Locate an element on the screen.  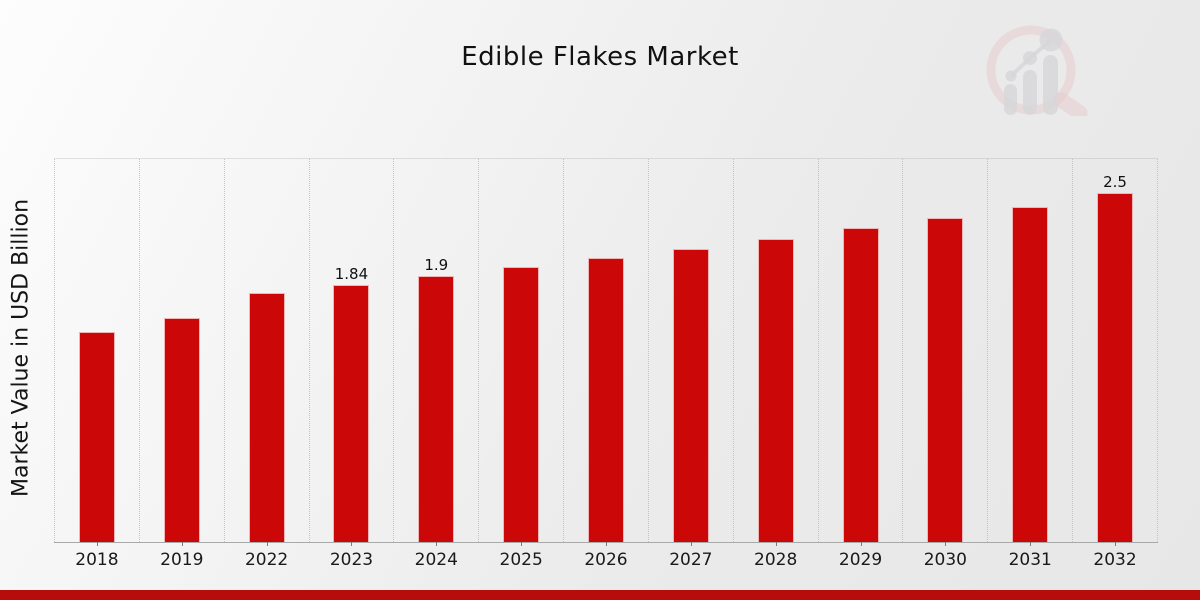
x-tick-label-2030: 2030 is located at coordinates (945, 560).